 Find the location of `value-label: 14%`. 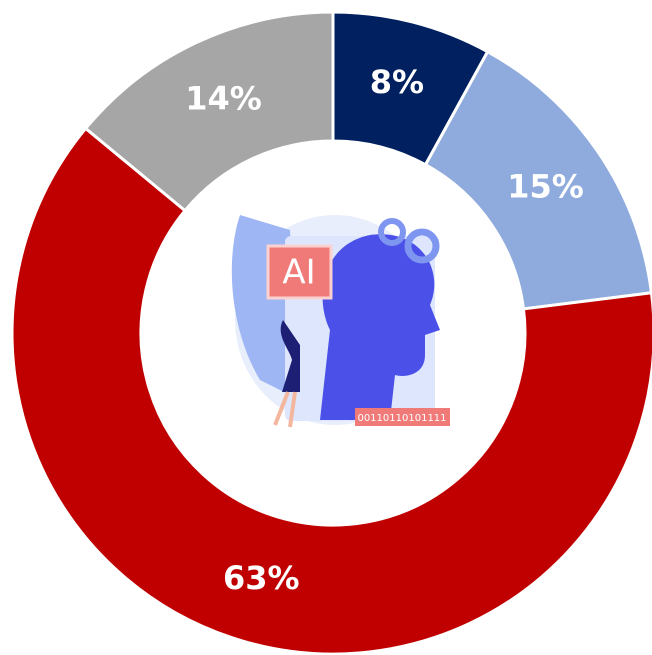

value-label: 14% is located at coordinates (223, 98).